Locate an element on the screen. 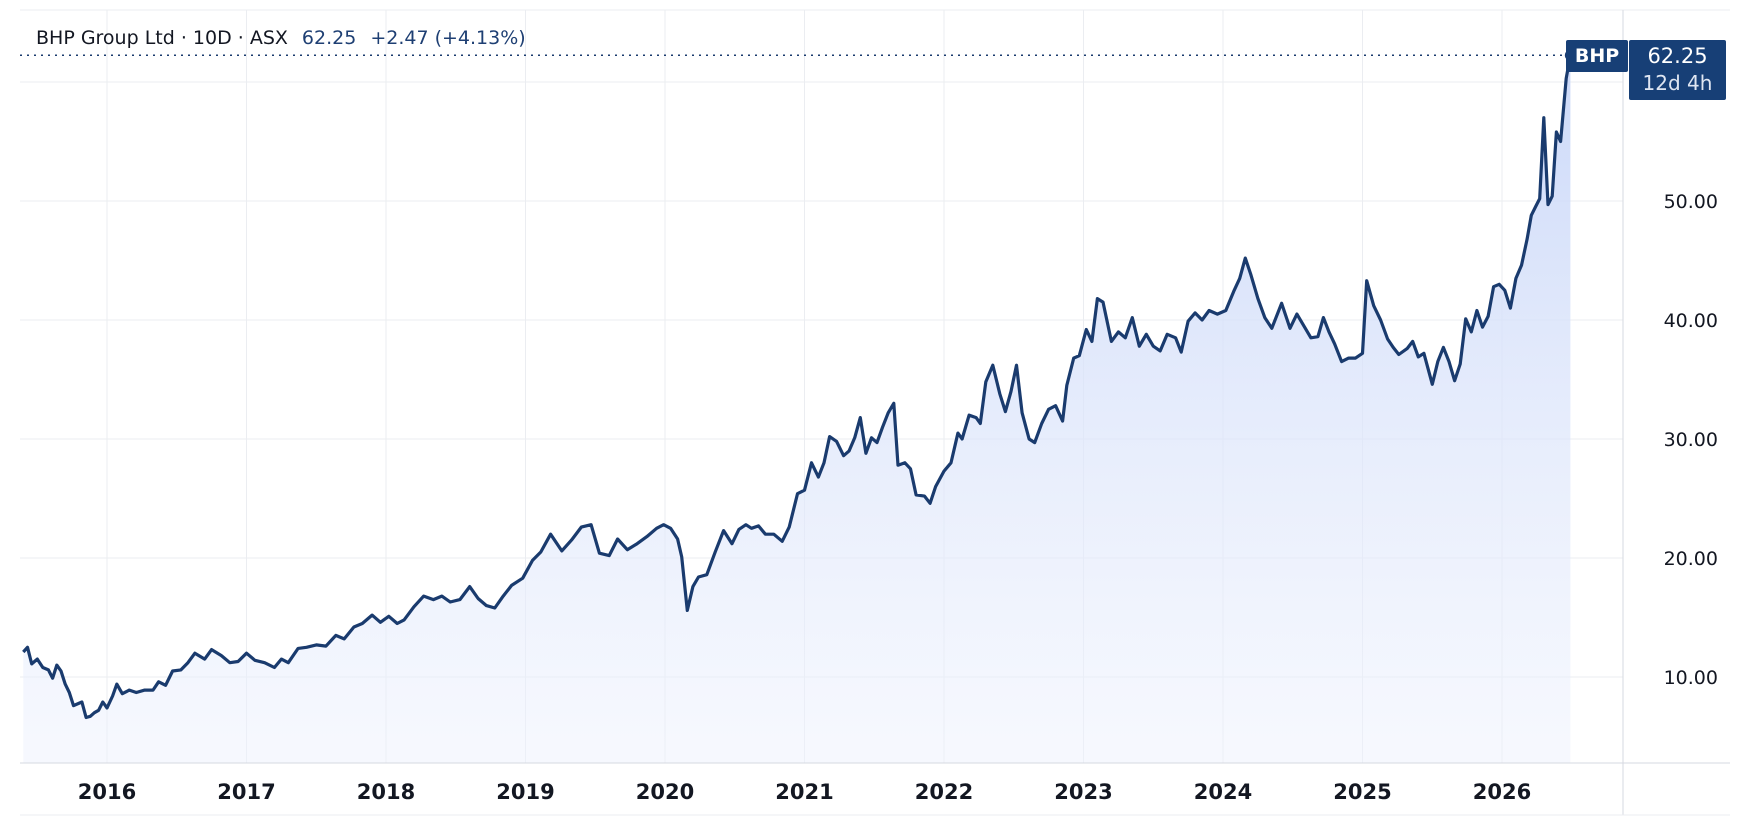 The image size is (1750, 825). x-tick-label: 2017 is located at coordinates (246, 792).